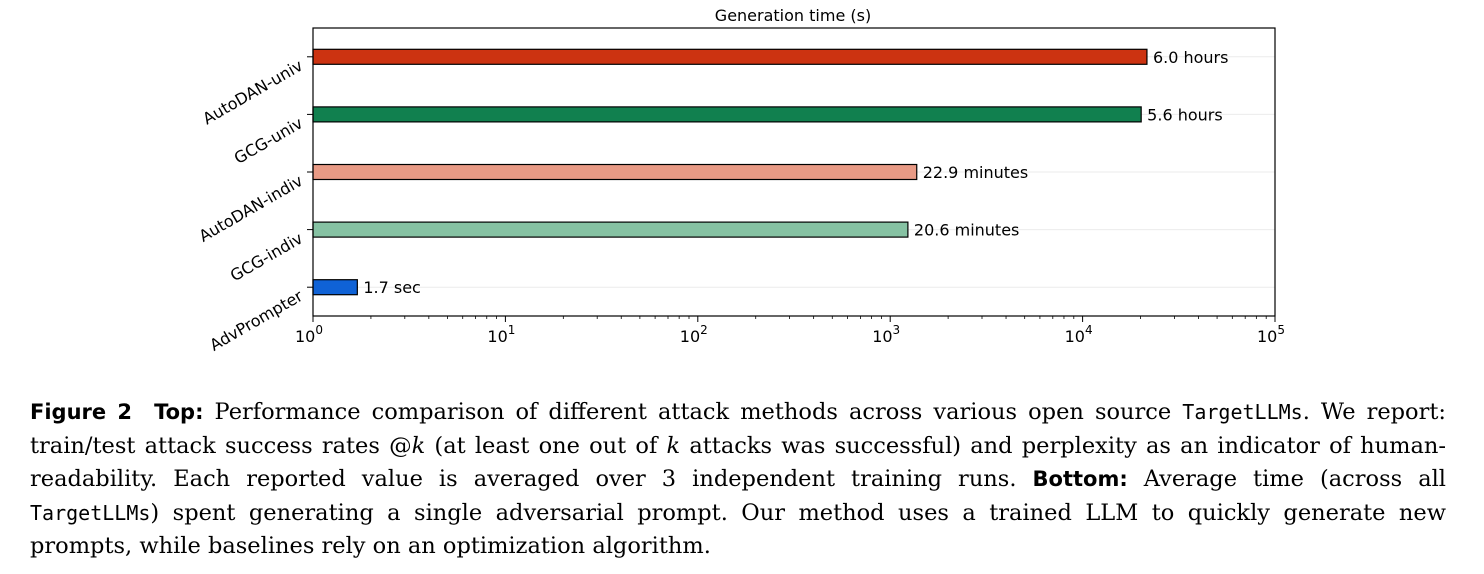 The width and height of the screenshot is (1484, 574). What do you see at coordinates (1281, 330) in the screenshot?
I see `x-tick-exponent: 5` at bounding box center [1281, 330].